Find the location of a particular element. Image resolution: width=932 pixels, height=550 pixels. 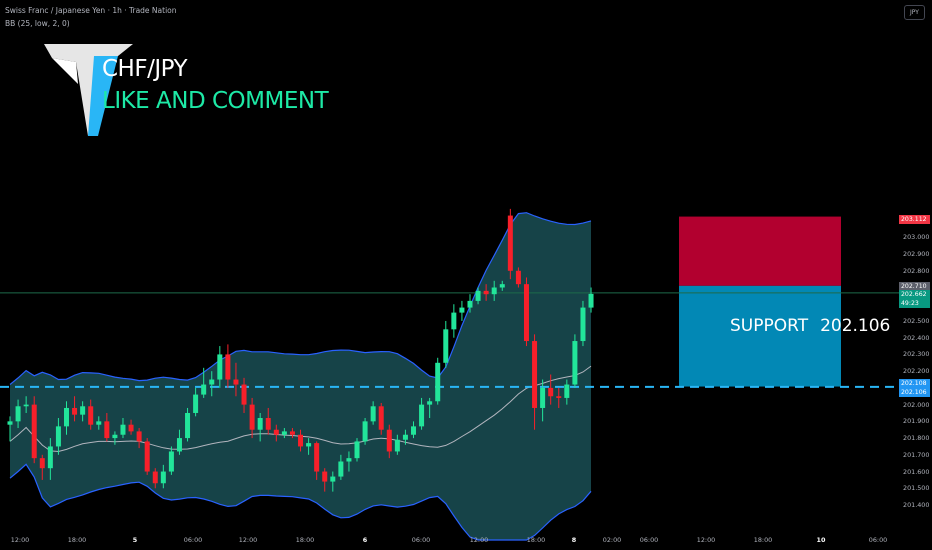

price-tick-label: 202.800 is located at coordinates (916, 270).